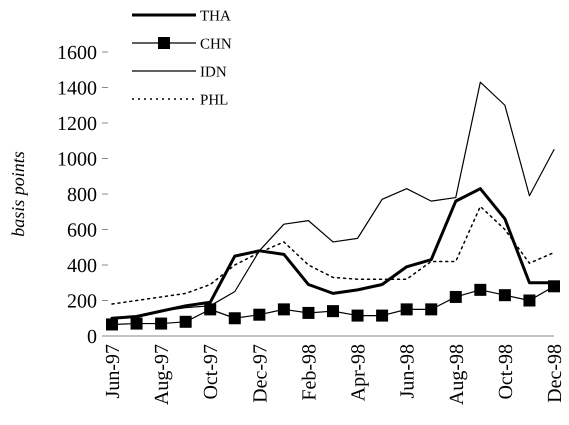  Describe the element at coordinates (216, 44) in the screenshot. I see `legend-label: CHN` at that location.